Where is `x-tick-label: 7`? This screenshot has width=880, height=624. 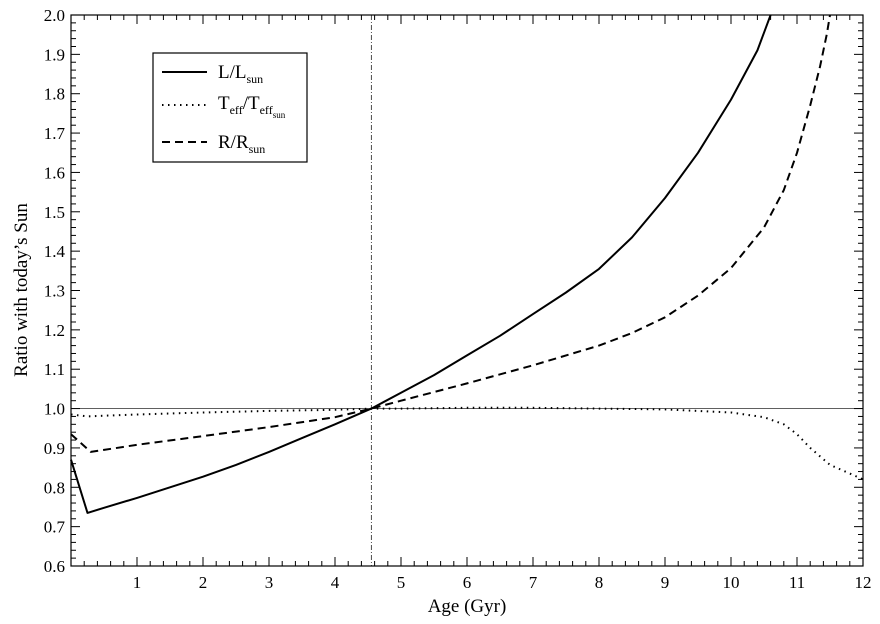 x-tick-label: 7 is located at coordinates (533, 582).